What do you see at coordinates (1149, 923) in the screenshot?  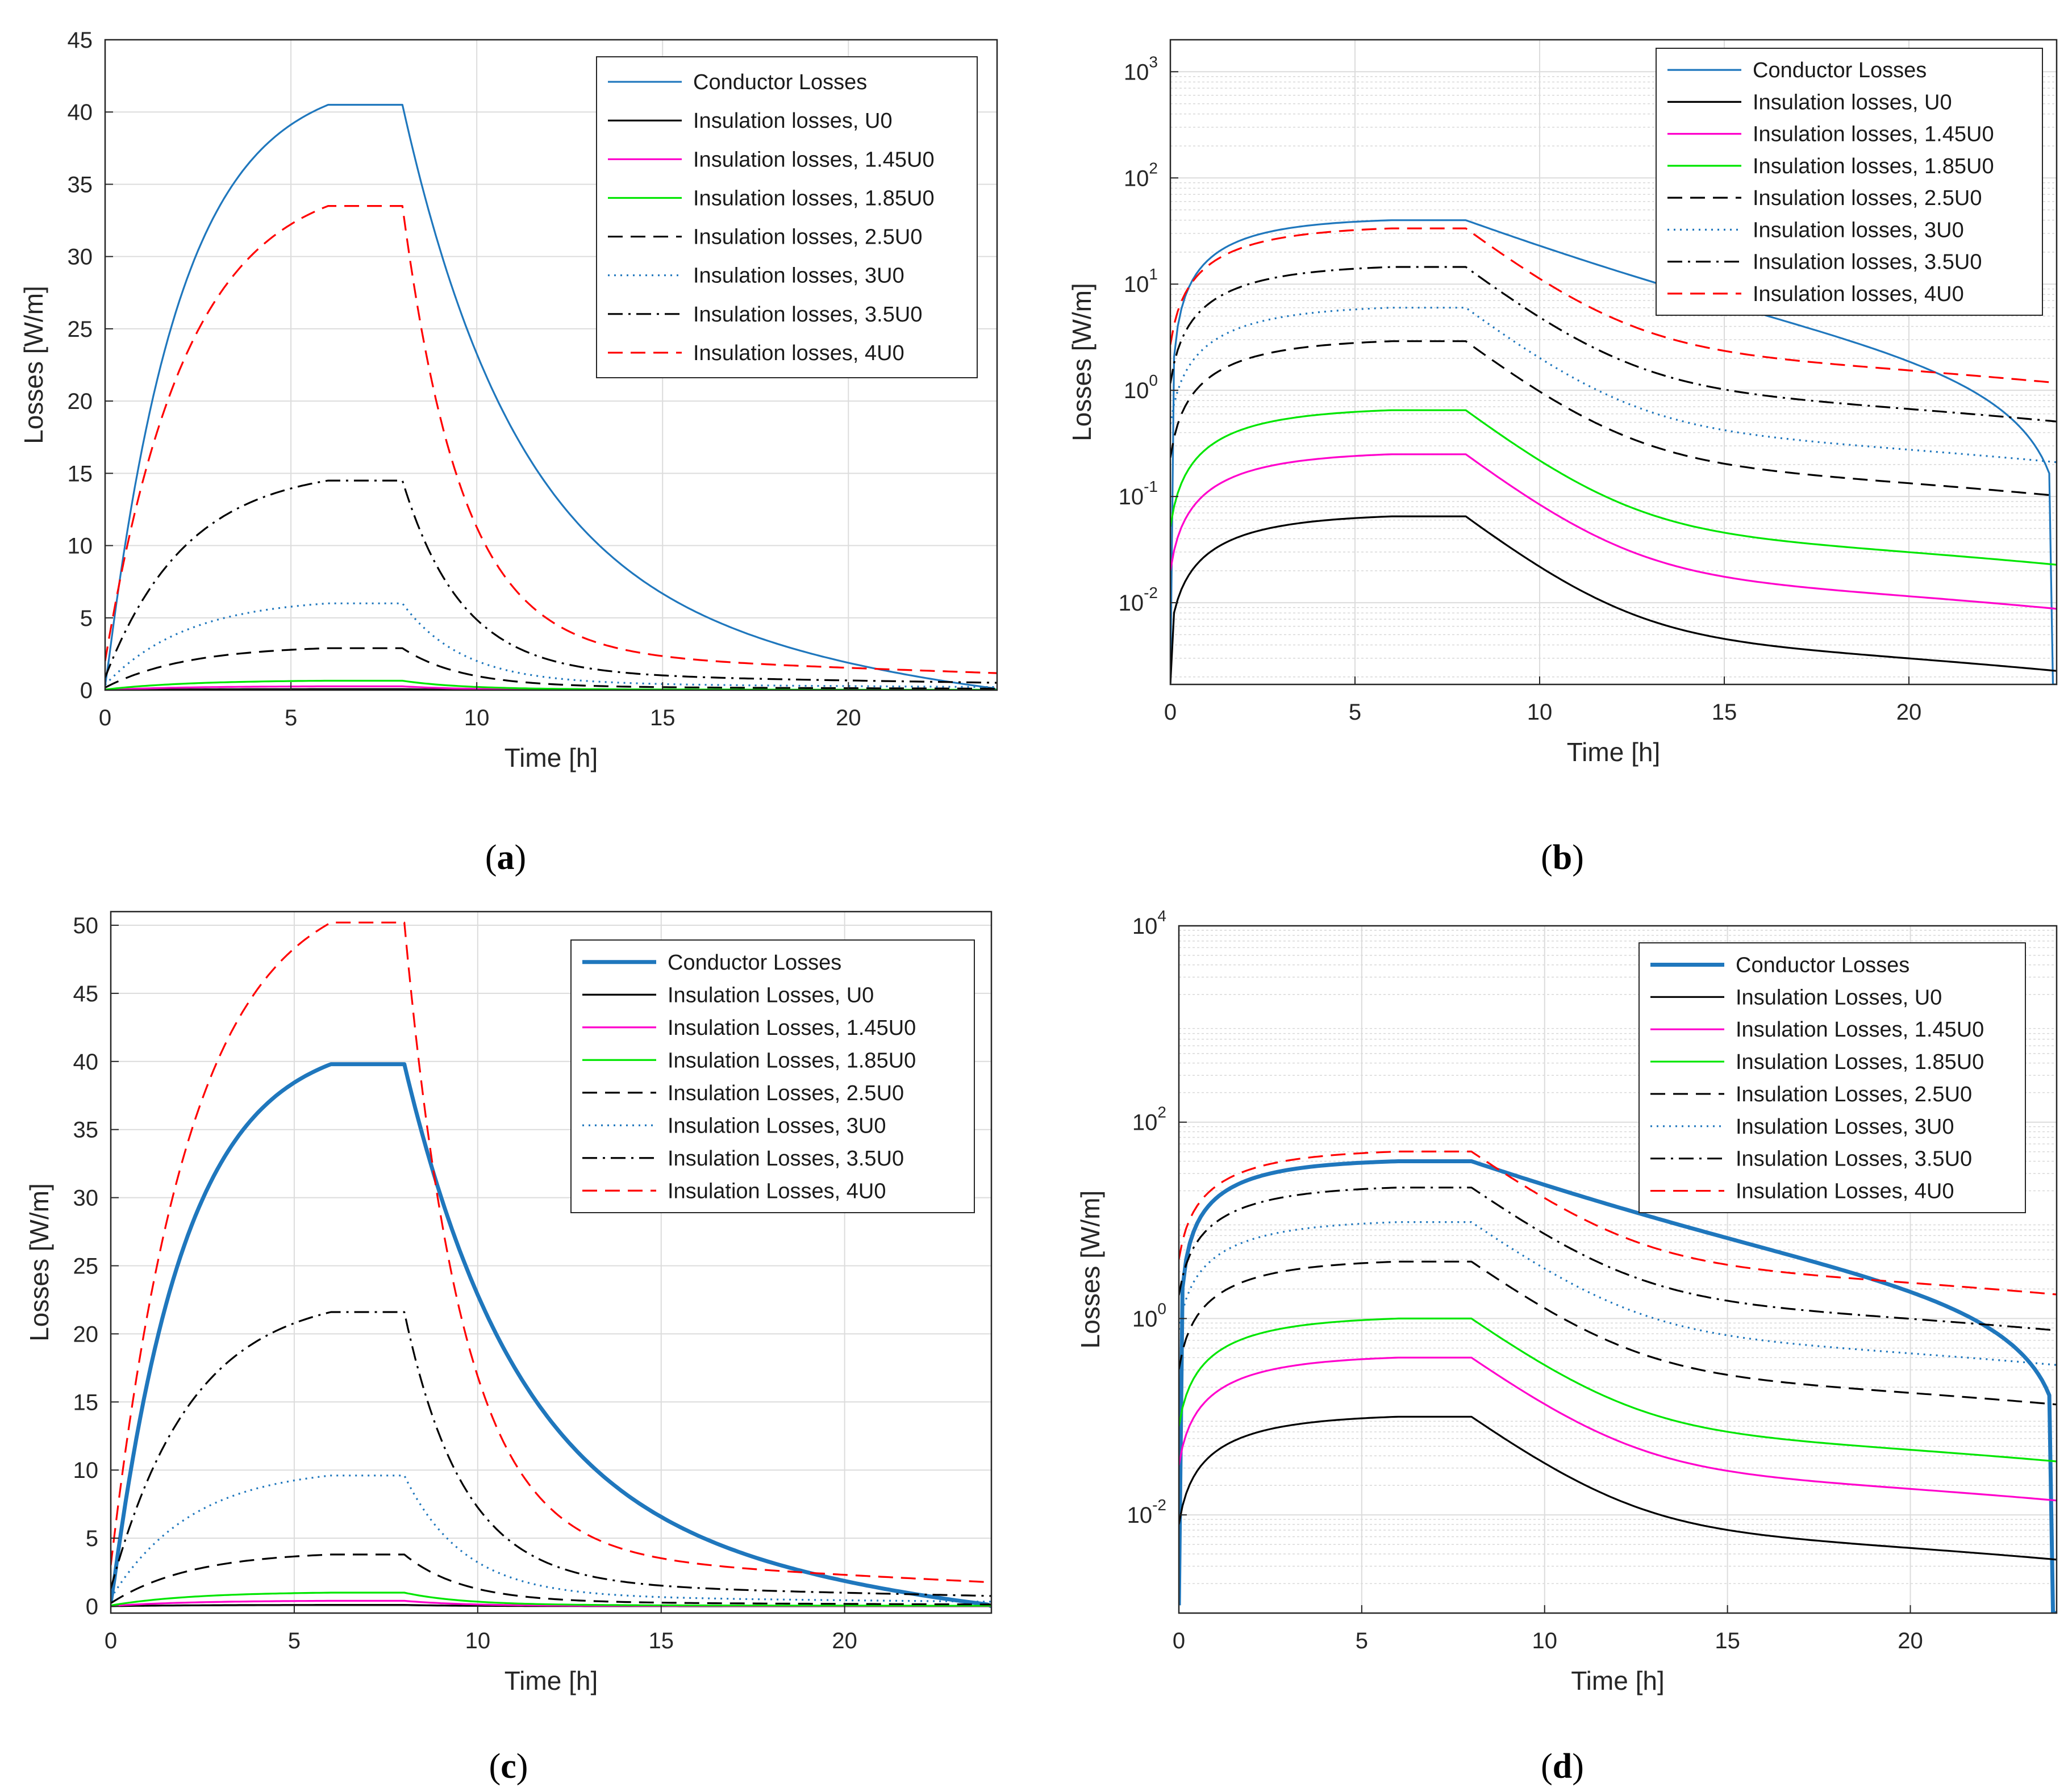 I see `y-tick-label: 10⁴` at bounding box center [1149, 923].